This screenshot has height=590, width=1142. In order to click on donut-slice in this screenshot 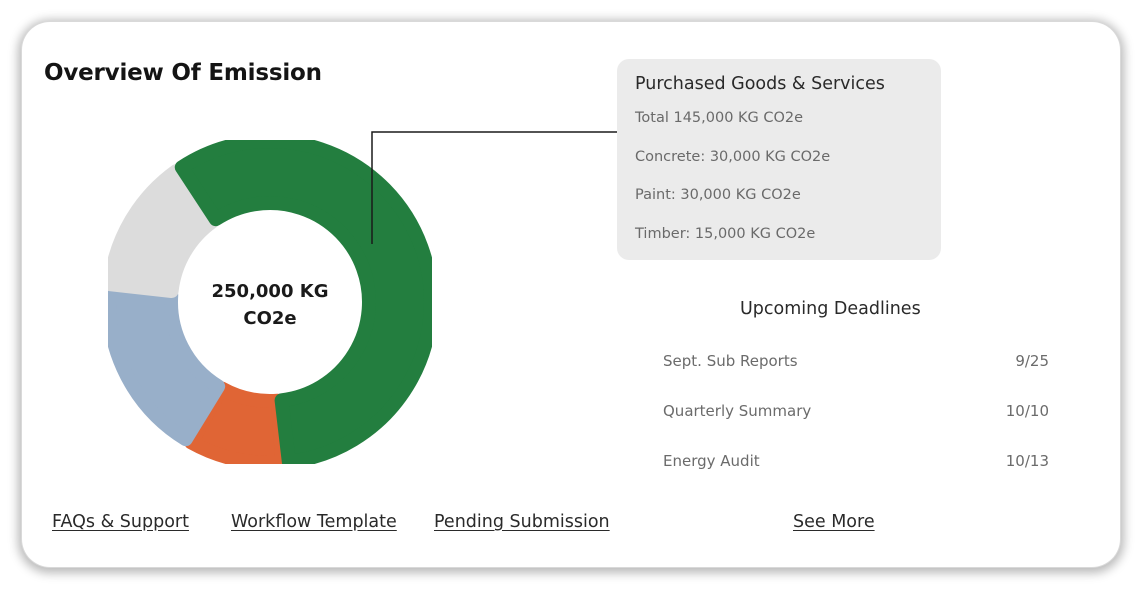, I will do `click(303, 302)`.